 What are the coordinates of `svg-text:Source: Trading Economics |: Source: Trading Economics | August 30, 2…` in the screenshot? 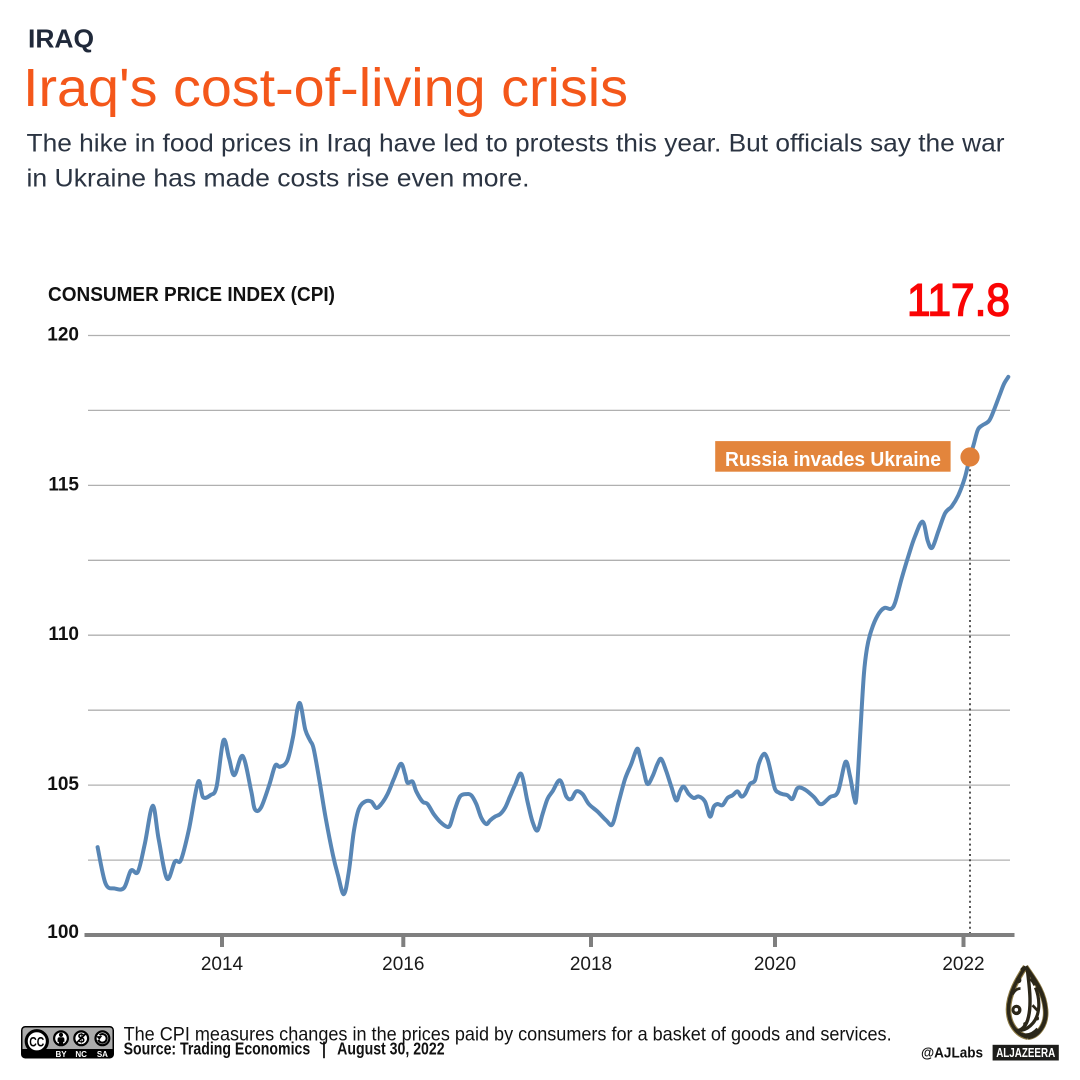 It's located at (284, 1049).